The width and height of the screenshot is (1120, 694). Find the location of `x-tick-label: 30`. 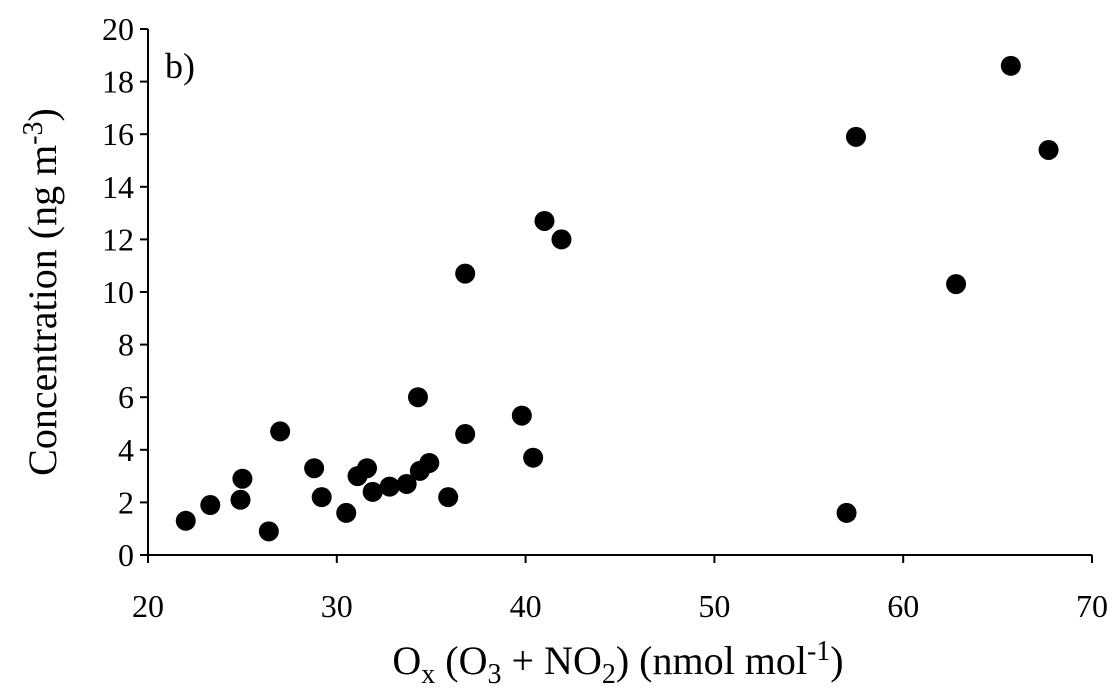

x-tick-label: 30 is located at coordinates (337, 606).